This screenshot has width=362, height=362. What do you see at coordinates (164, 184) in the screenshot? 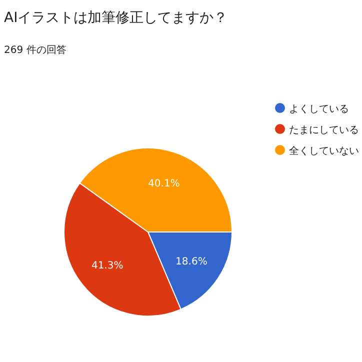
I see `data-label: 40.1%` at bounding box center [164, 184].